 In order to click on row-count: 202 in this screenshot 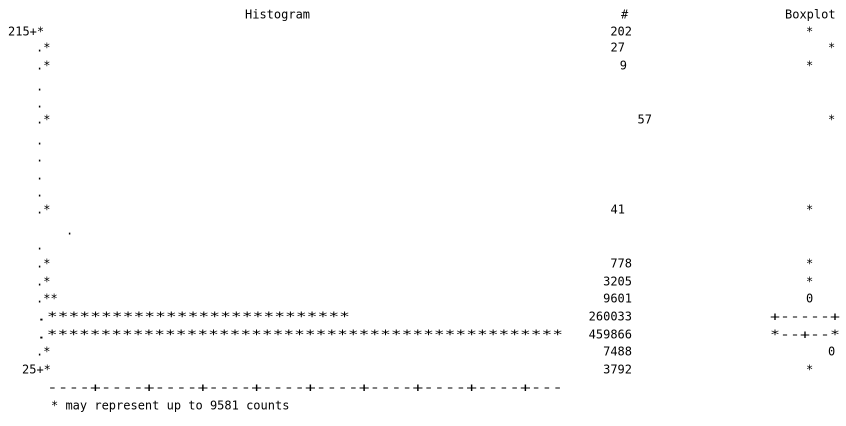, I will do `click(621, 32)`.